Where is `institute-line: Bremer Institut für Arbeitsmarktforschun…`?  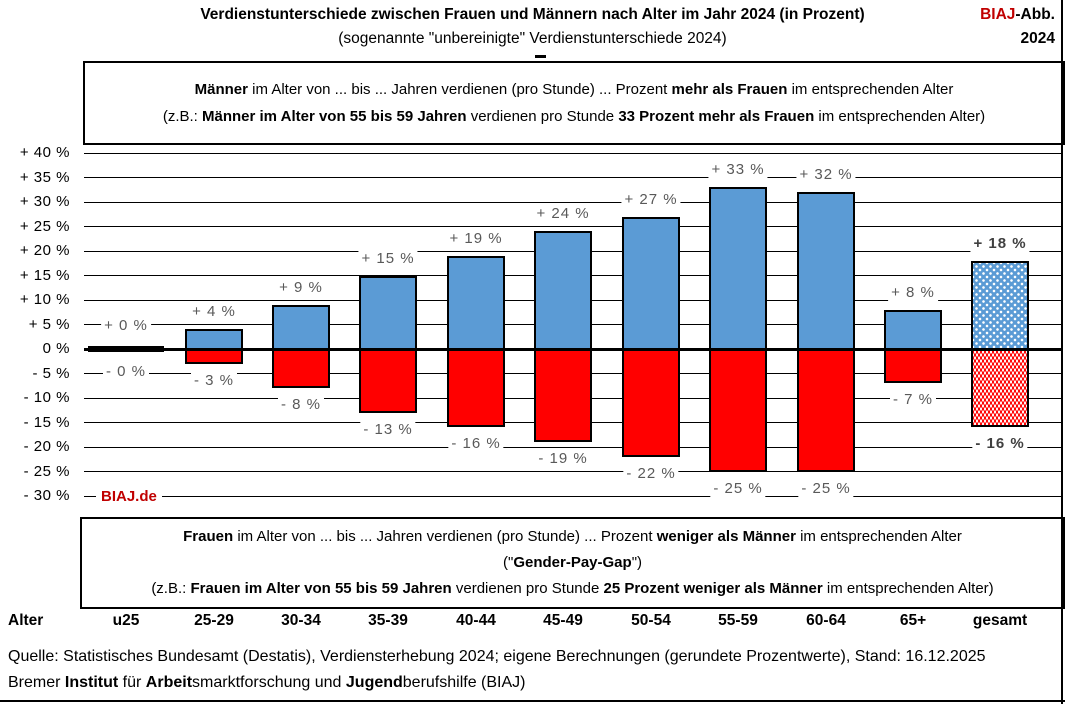 institute-line: Bremer Institut für Arbeitsmarktforschun… is located at coordinates (267, 682).